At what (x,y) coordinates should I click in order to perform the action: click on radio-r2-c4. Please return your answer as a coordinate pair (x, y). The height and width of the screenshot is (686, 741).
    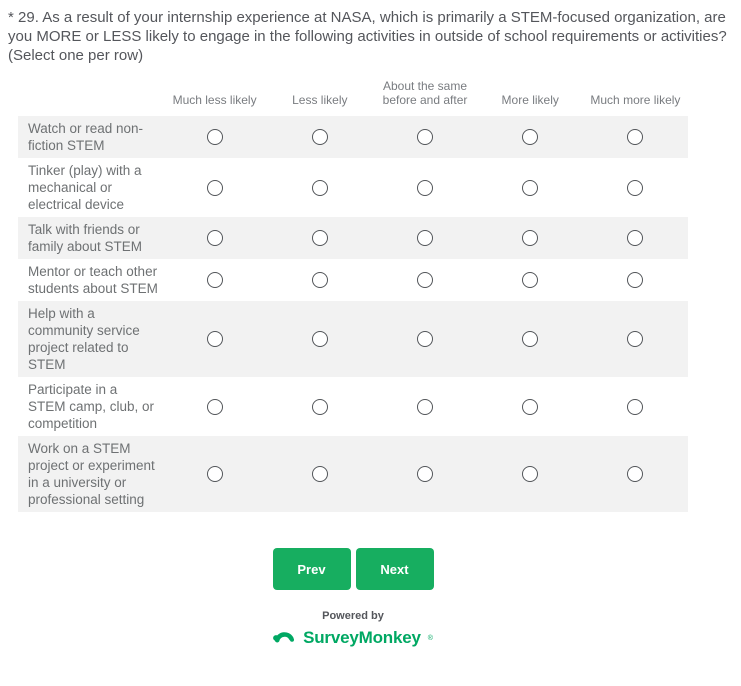
    Looking at the image, I should click on (530, 187).